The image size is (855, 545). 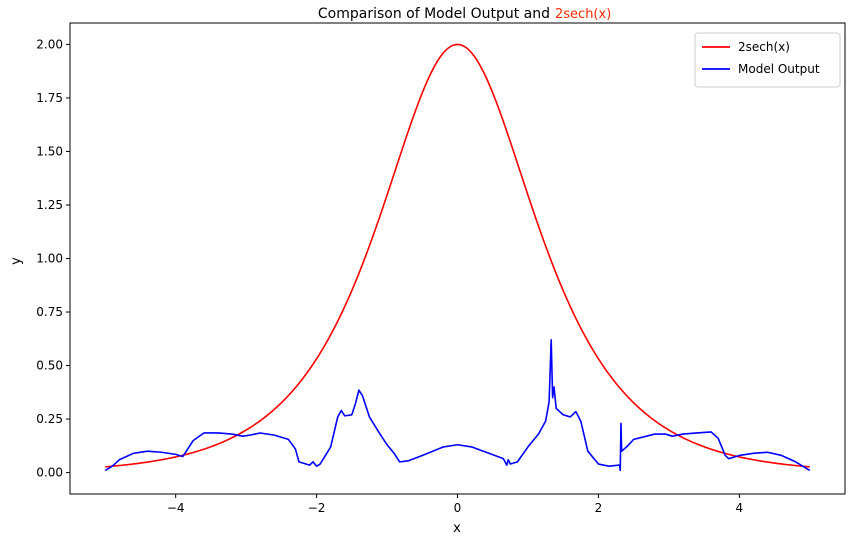 I want to click on y-tick-label: 0.50, so click(x=49, y=366).